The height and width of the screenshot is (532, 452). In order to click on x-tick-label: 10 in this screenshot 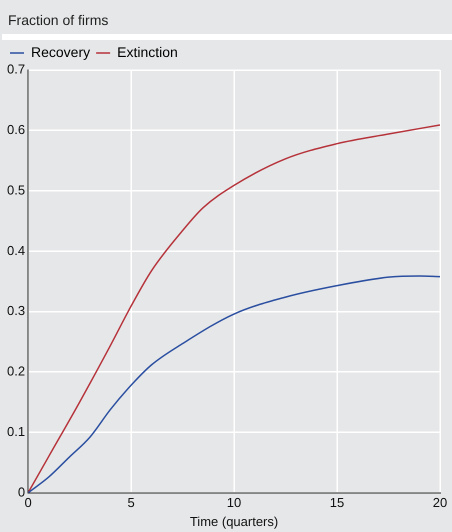, I will do `click(234, 502)`.